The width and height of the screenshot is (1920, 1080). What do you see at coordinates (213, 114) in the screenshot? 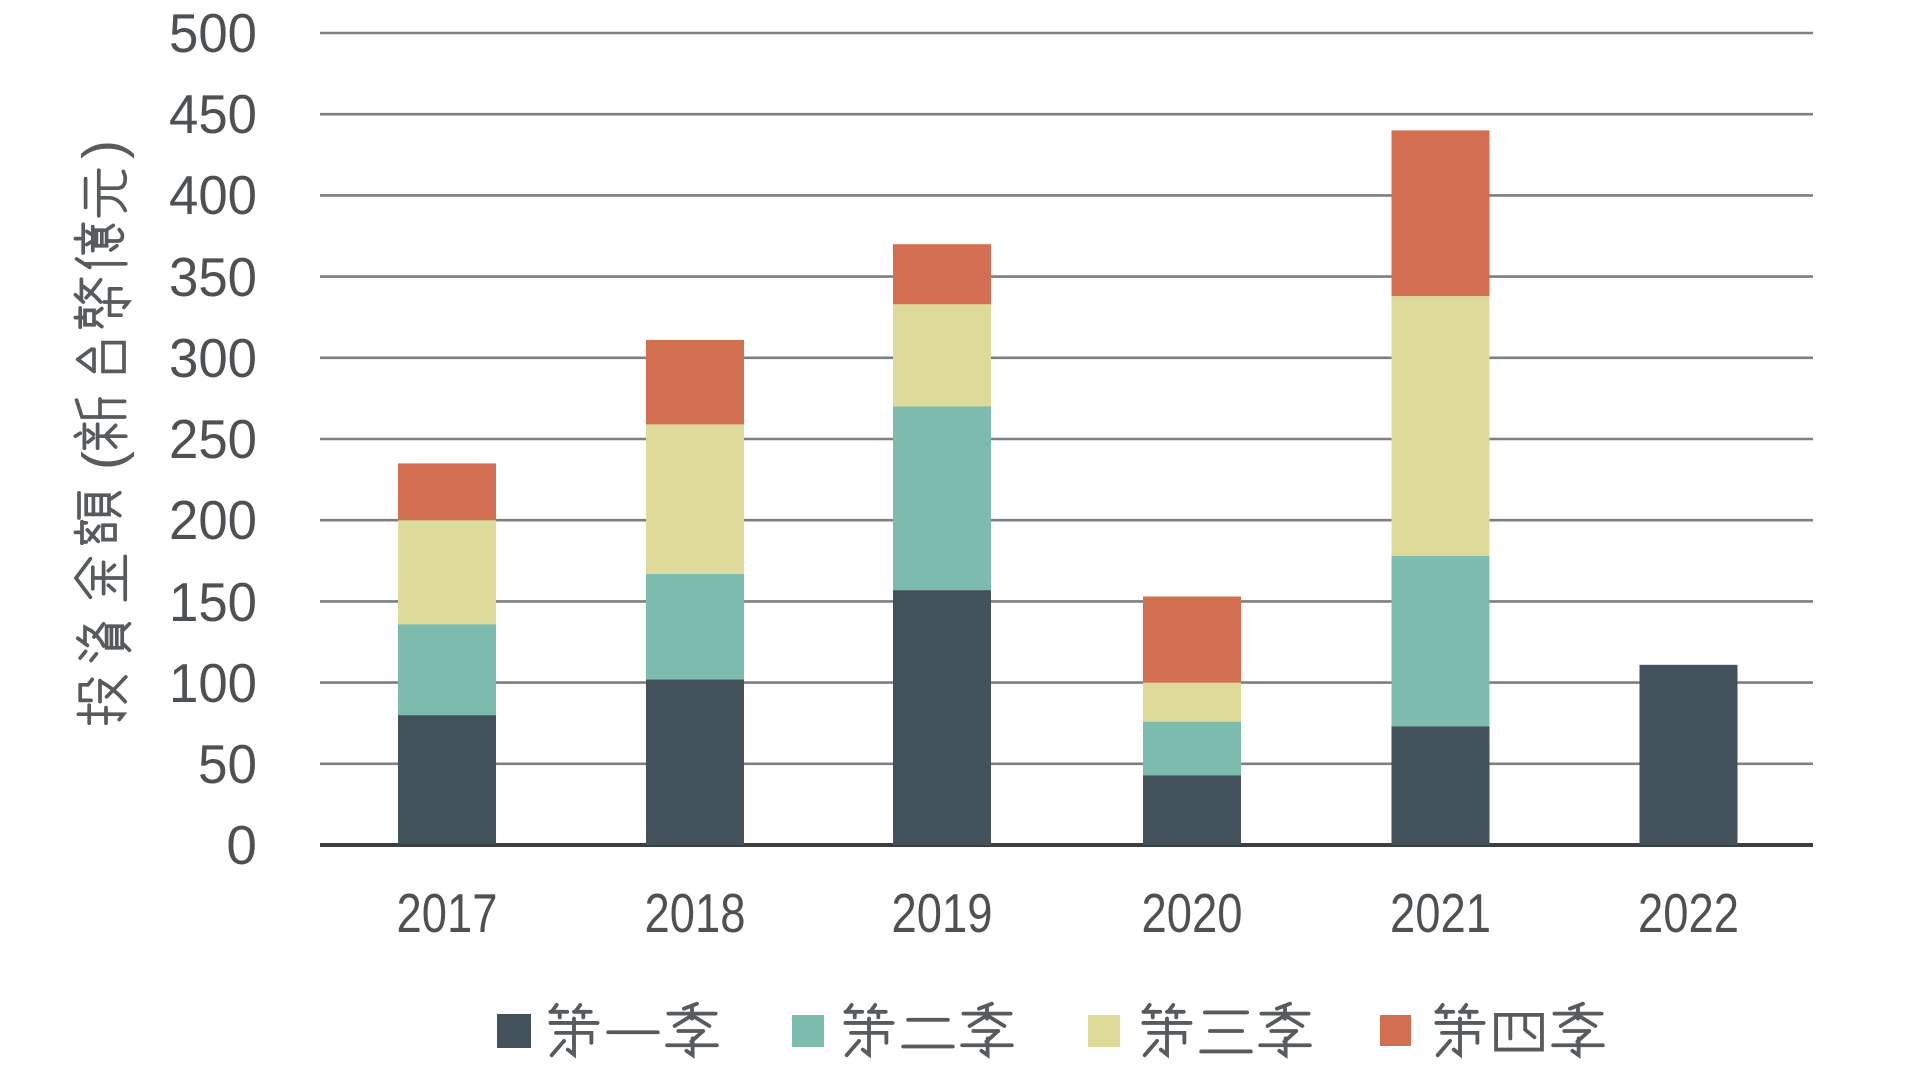
I see `svg-text: 450` at bounding box center [213, 114].